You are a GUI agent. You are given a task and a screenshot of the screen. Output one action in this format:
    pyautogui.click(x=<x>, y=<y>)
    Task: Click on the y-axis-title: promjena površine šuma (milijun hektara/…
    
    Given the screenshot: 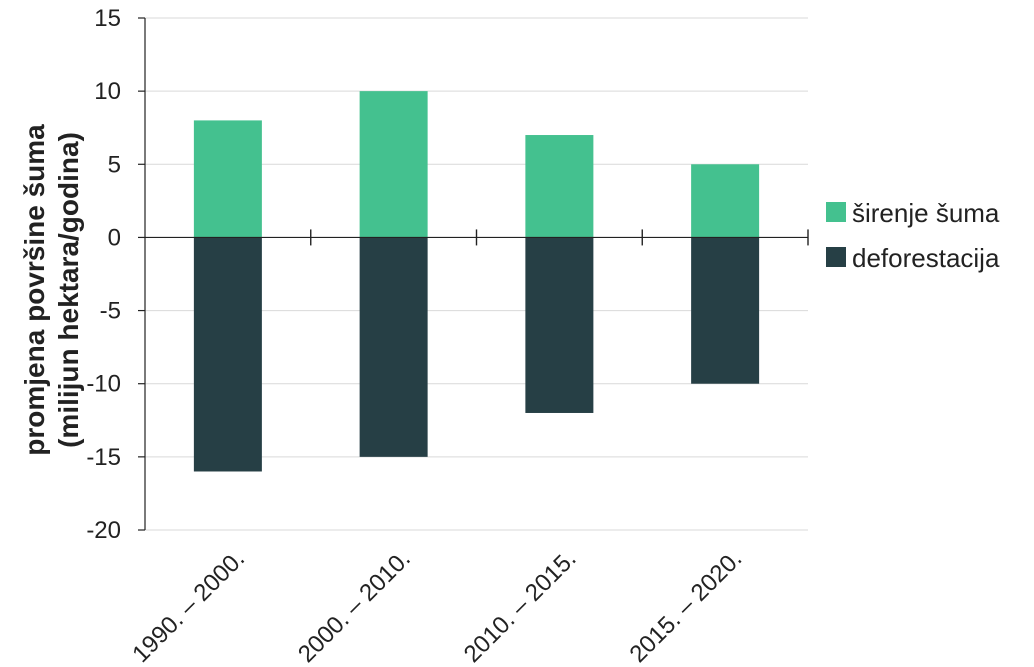 What is the action you would take?
    pyautogui.click(x=51, y=290)
    